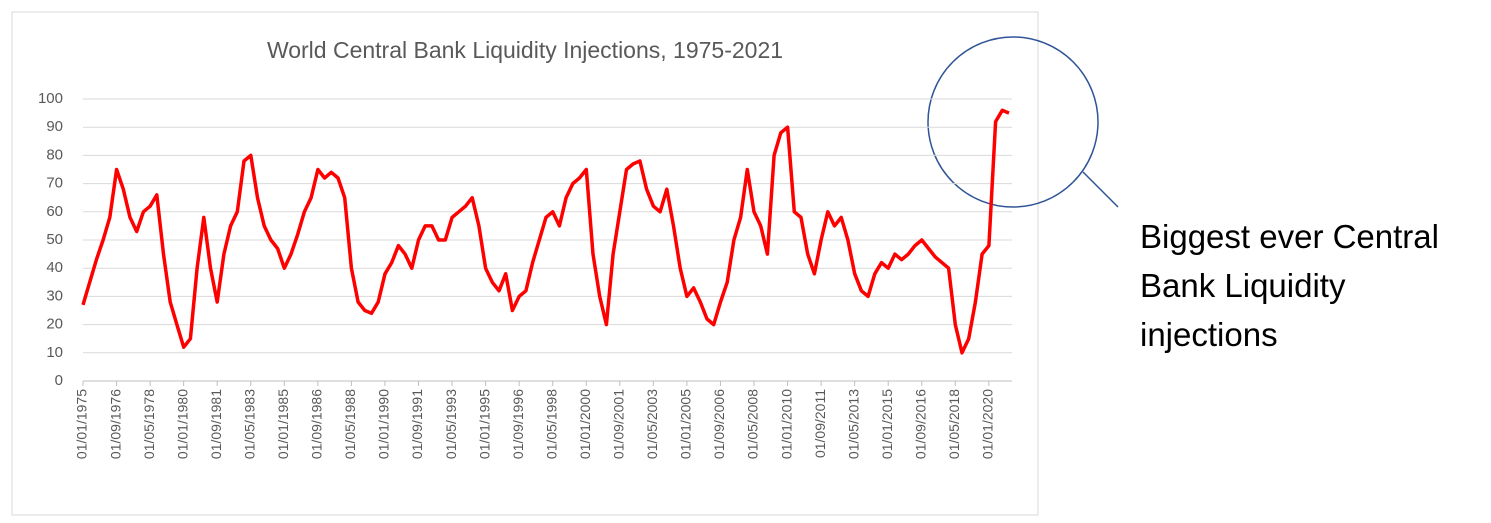 The image size is (1491, 523). Describe the element at coordinates (551, 424) in the screenshot. I see `x-tick-label: 01/05/1998` at that location.